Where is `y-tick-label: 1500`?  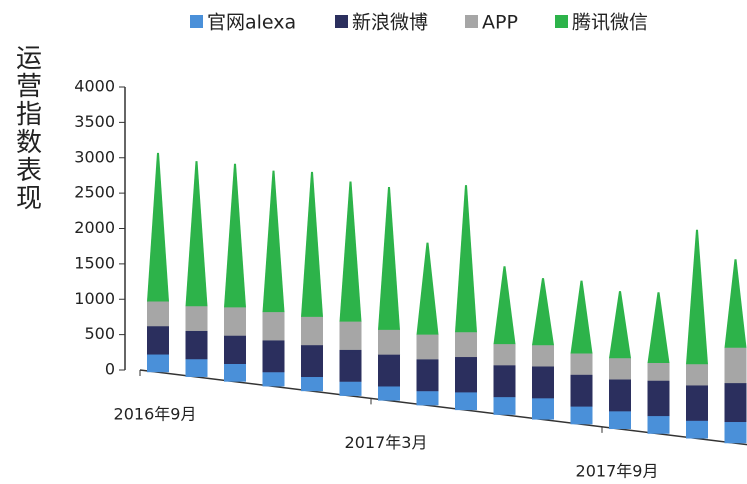 y-tick-label: 1500 is located at coordinates (94, 262).